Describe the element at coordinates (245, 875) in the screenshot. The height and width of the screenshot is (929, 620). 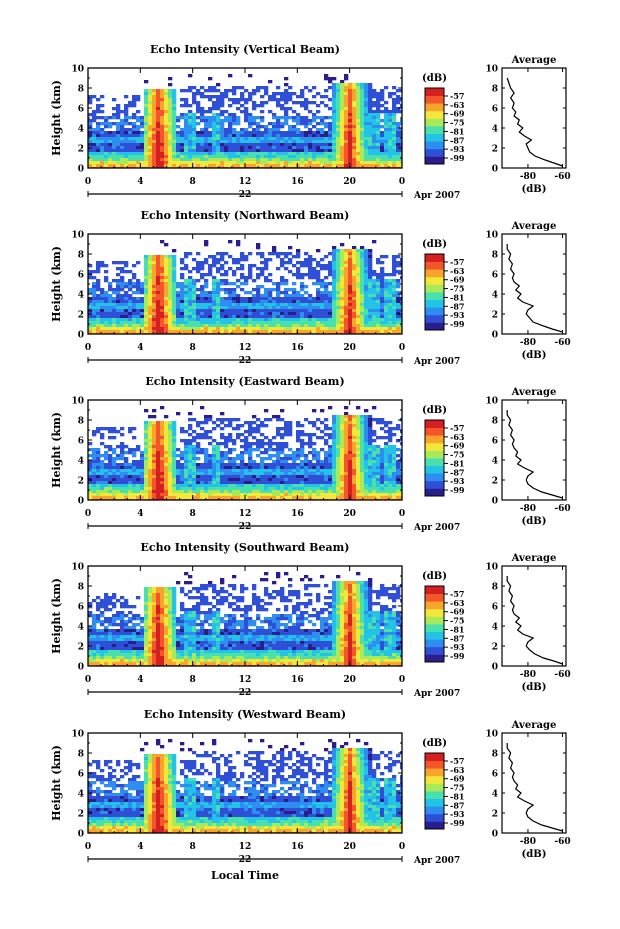
I see `x-axis-label: Local Time` at that location.